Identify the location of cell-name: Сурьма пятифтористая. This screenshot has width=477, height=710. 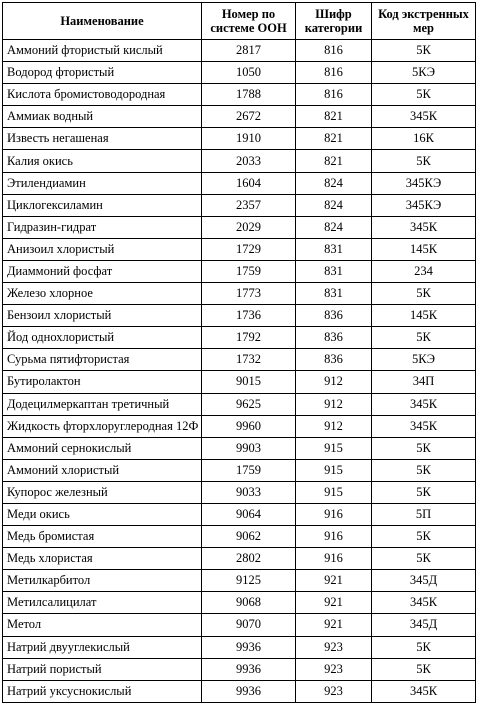
(102, 360).